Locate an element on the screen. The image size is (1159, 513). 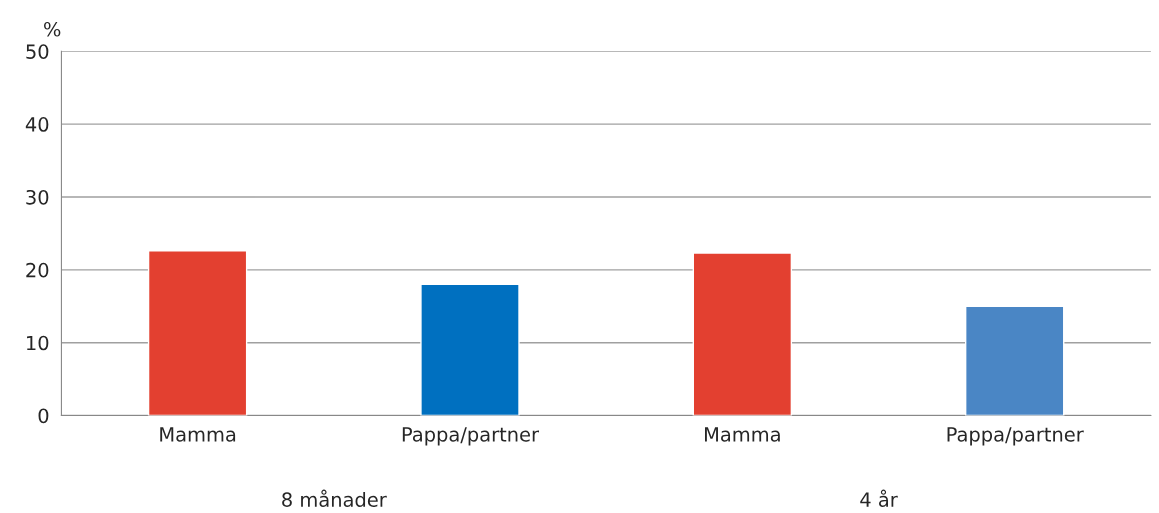
text: 8 månader is located at coordinates (334, 498).